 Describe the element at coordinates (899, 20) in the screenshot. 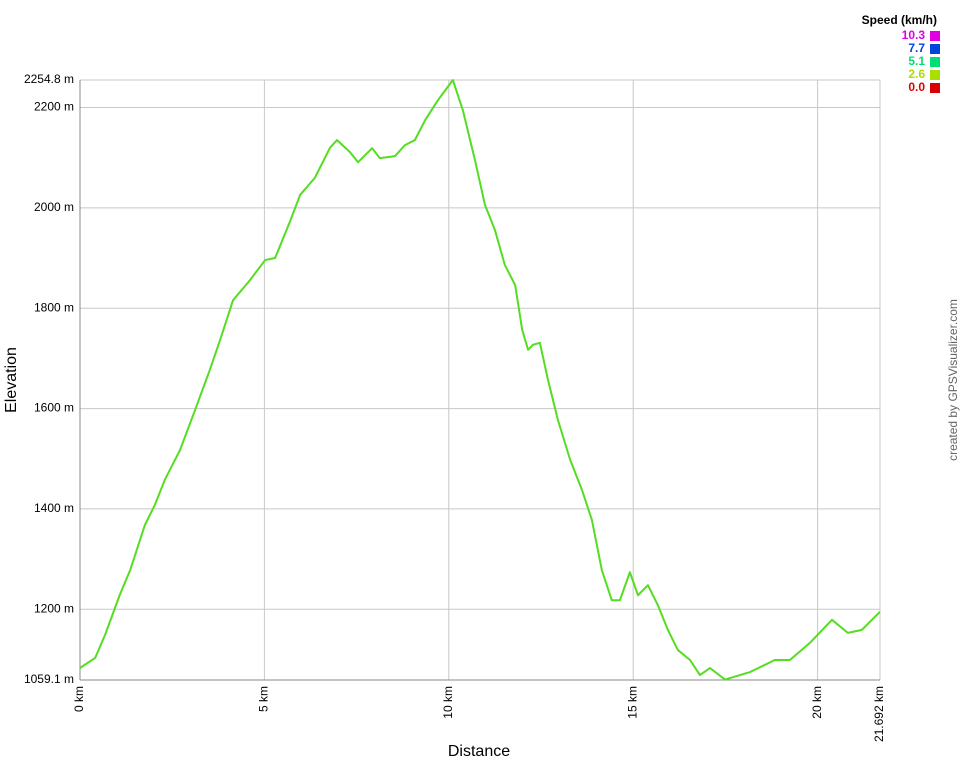

I see `legend-title: Speed (km/h)` at that location.